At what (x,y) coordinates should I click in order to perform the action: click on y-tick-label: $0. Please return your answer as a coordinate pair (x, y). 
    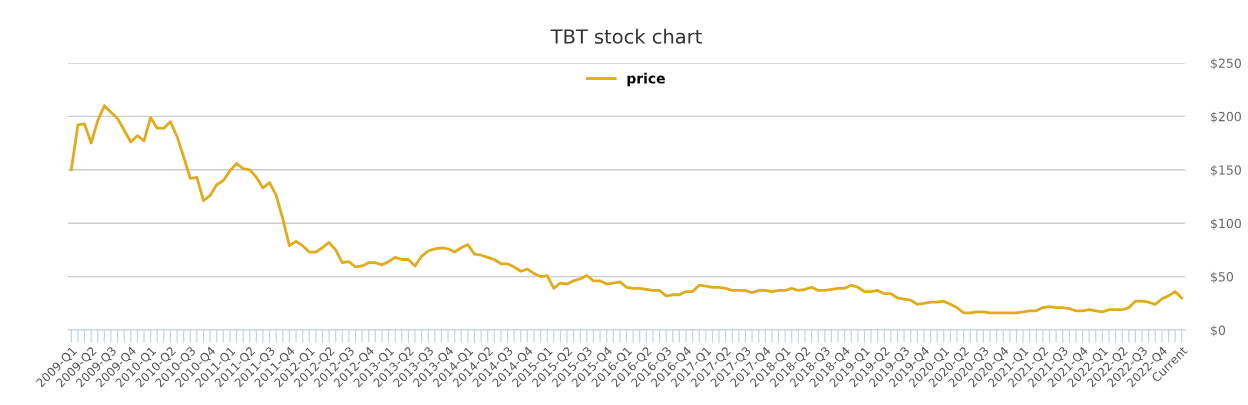
    Looking at the image, I should click on (1218, 331).